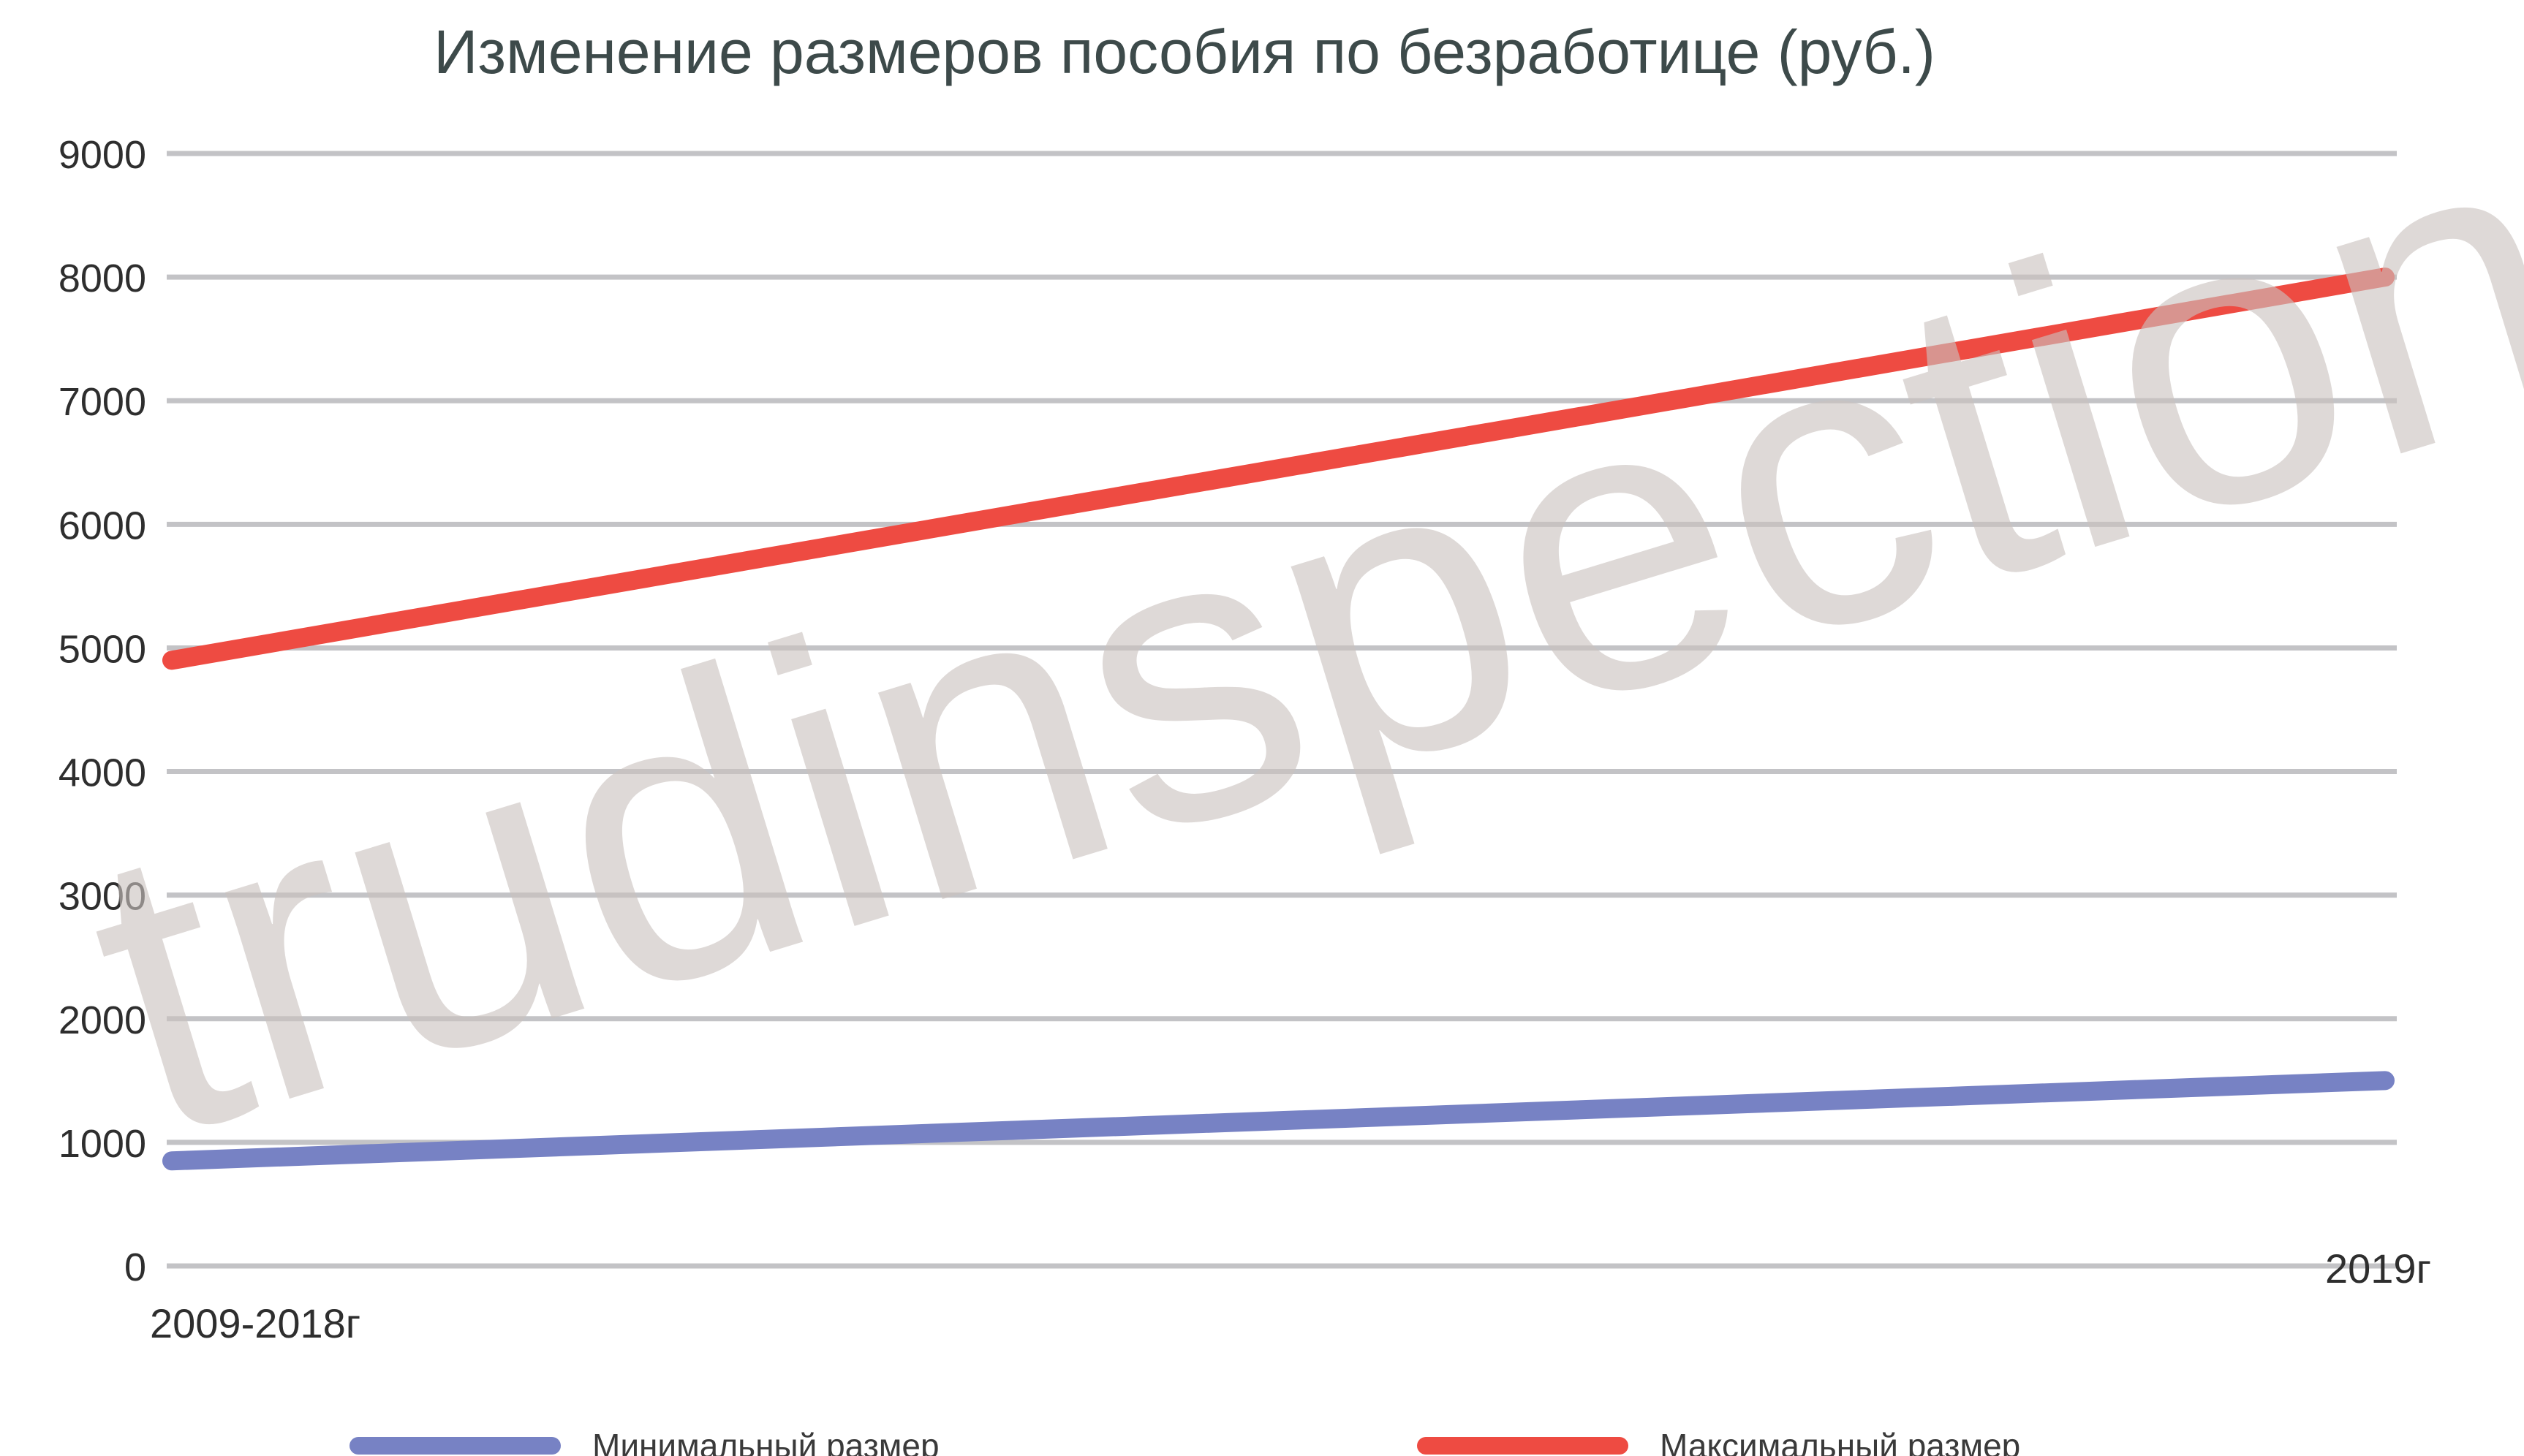 This screenshot has width=2524, height=1456. Describe the element at coordinates (1840, 1441) in the screenshot. I see `legend-label-1: Максимальный размер` at that location.